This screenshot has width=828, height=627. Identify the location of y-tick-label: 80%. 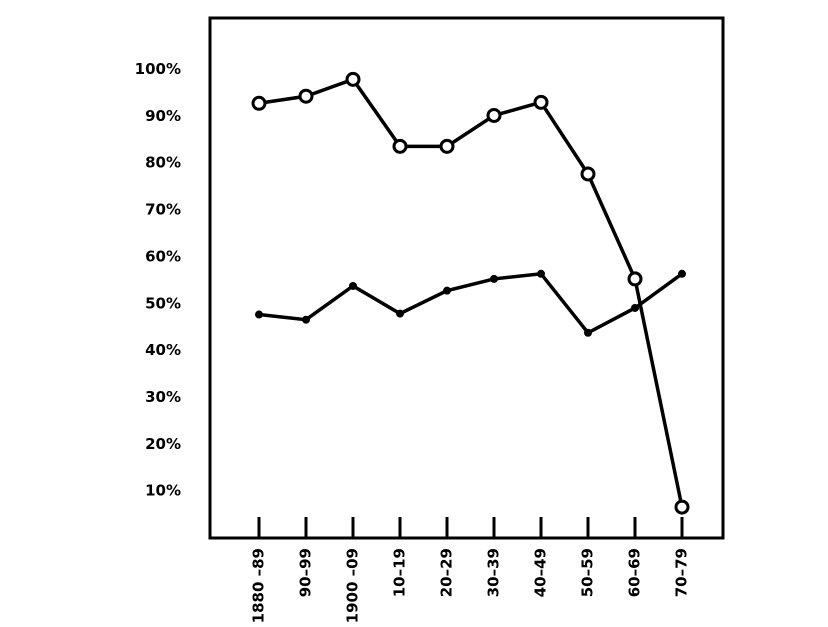
(163, 163).